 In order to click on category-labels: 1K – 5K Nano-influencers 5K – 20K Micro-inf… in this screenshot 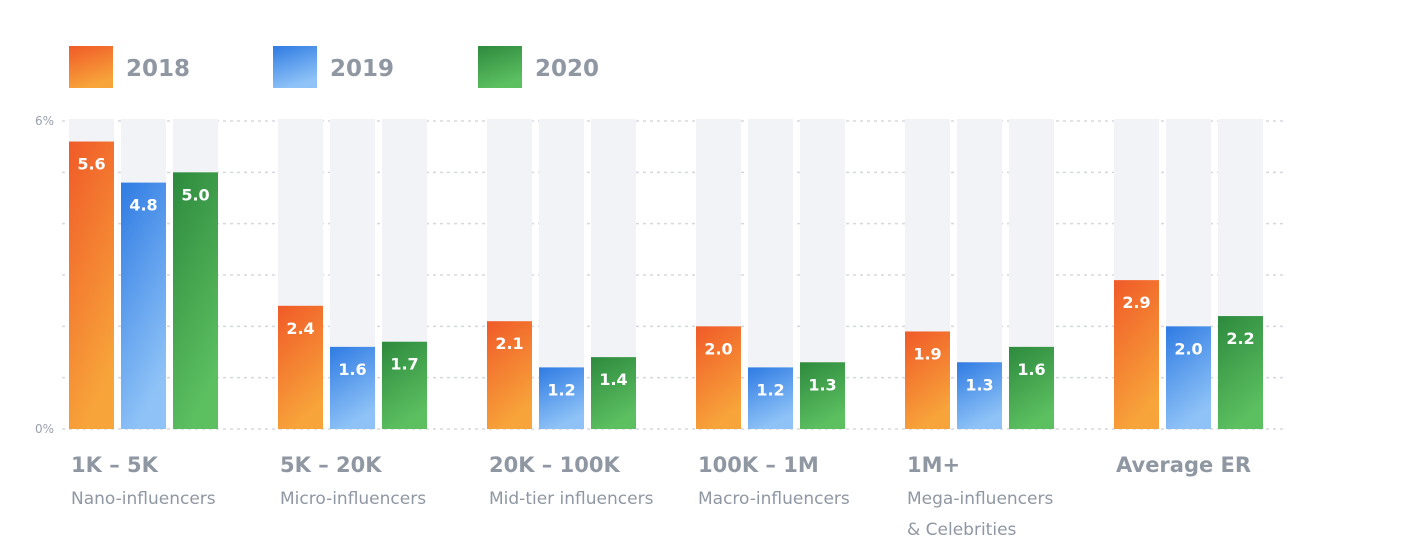, I will do `click(661, 496)`.